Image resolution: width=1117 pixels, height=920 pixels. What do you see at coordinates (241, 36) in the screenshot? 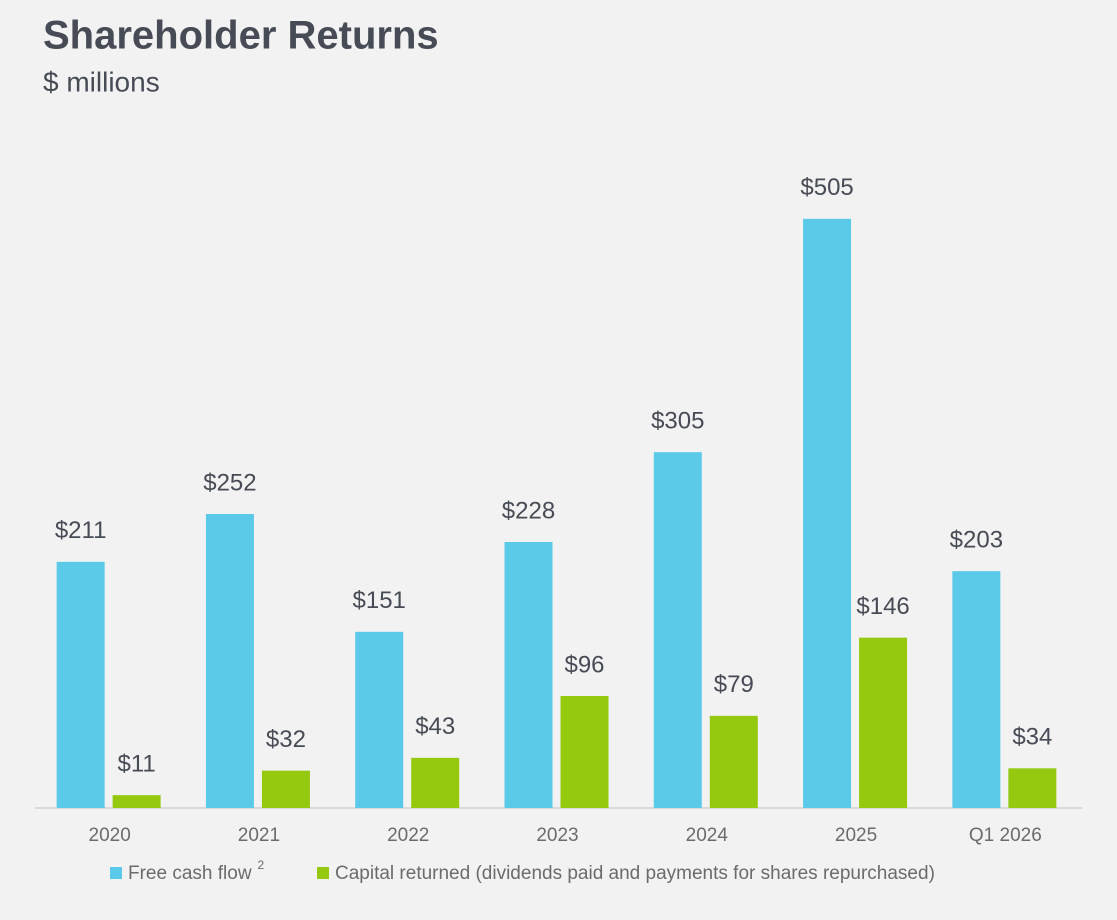
I see `chart-title: Shareholder Returns` at bounding box center [241, 36].